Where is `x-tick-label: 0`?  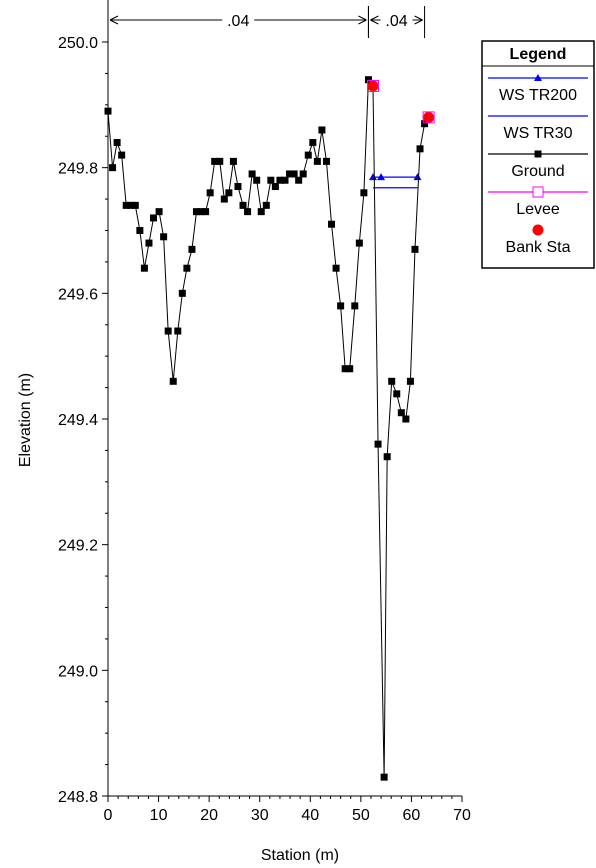
x-tick-label: 0 is located at coordinates (108, 815).